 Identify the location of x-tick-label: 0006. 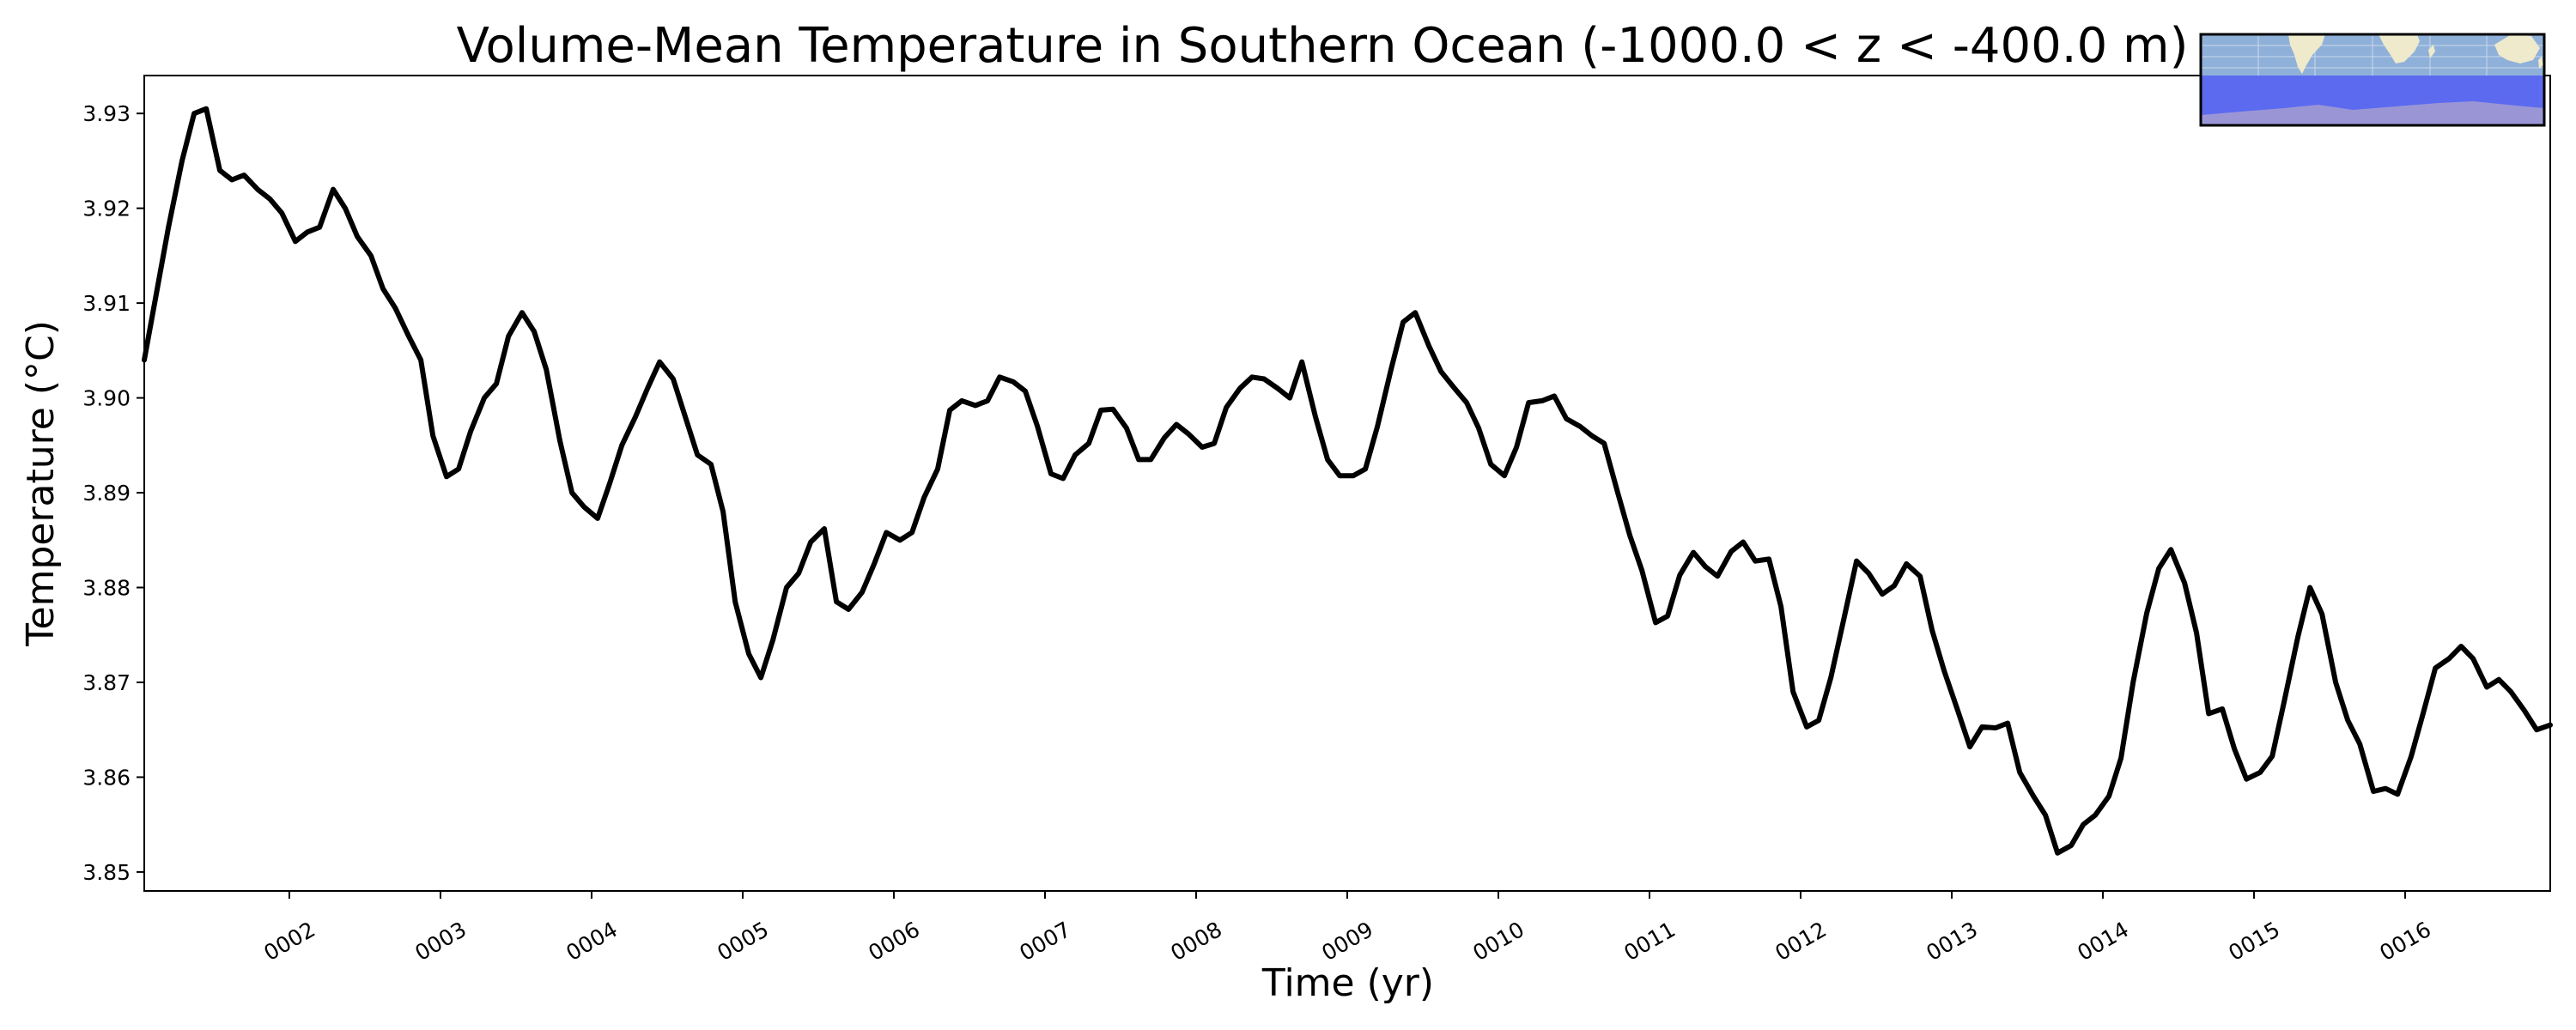
(894, 941).